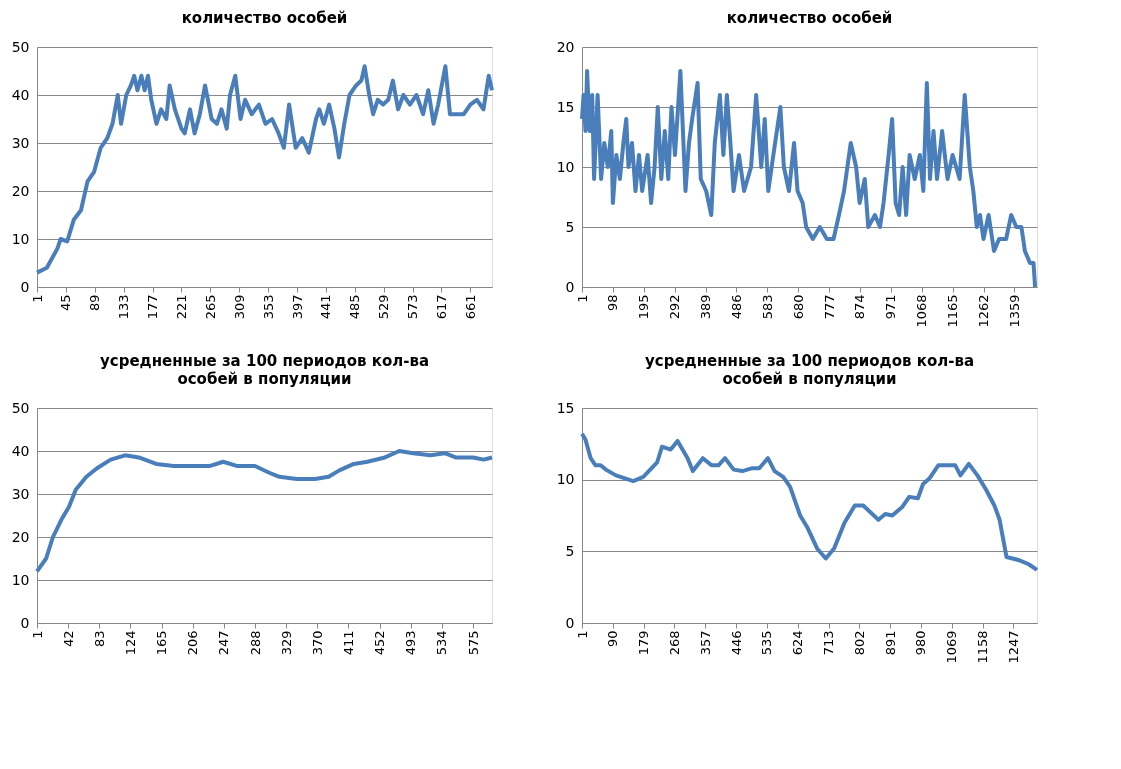  What do you see at coordinates (829, 643) in the screenshot?
I see `x-tick-label: 713` at bounding box center [829, 643].